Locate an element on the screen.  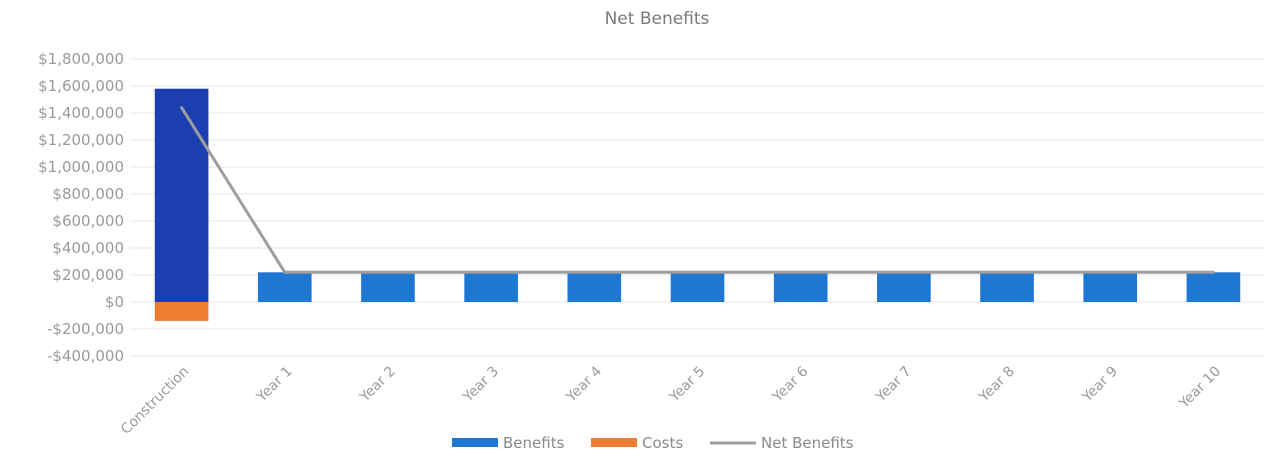
legend-label-benefits: Benefits is located at coordinates (534, 443).